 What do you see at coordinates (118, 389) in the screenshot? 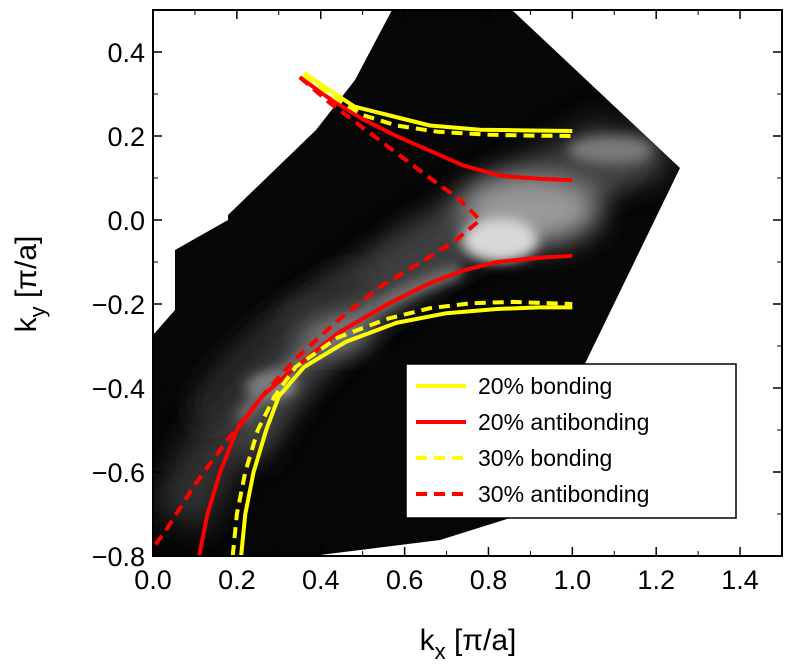
I see `y-tick-label: −0.4` at bounding box center [118, 389].